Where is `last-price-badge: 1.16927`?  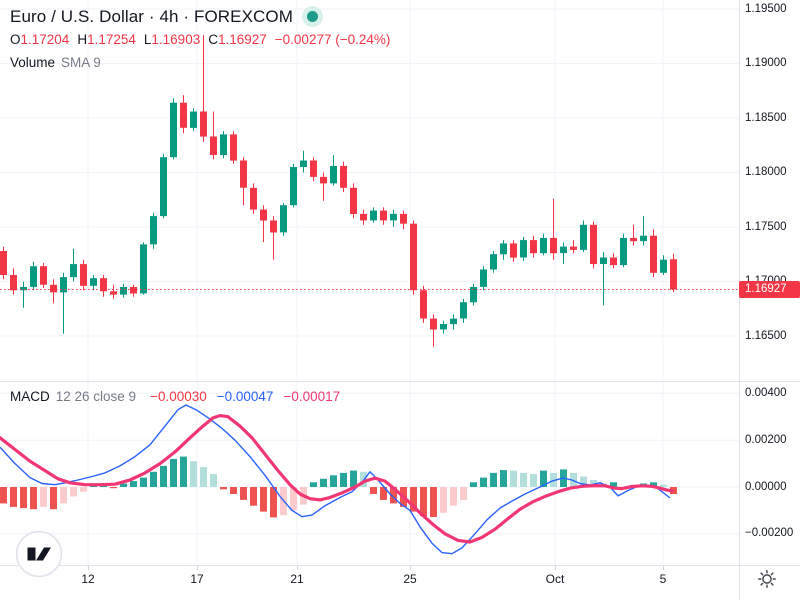 last-price-badge: 1.16927 is located at coordinates (769, 289).